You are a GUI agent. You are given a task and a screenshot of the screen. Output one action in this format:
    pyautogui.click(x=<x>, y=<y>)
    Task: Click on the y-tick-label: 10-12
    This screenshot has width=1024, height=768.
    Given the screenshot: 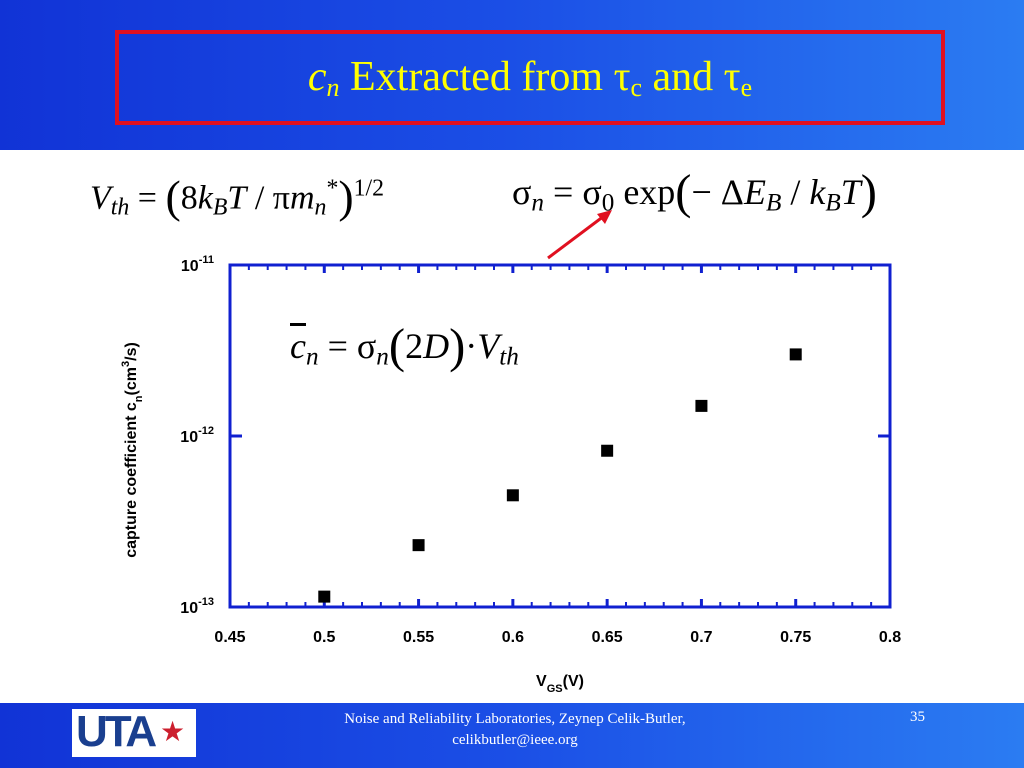 What is the action you would take?
    pyautogui.click(x=197, y=435)
    